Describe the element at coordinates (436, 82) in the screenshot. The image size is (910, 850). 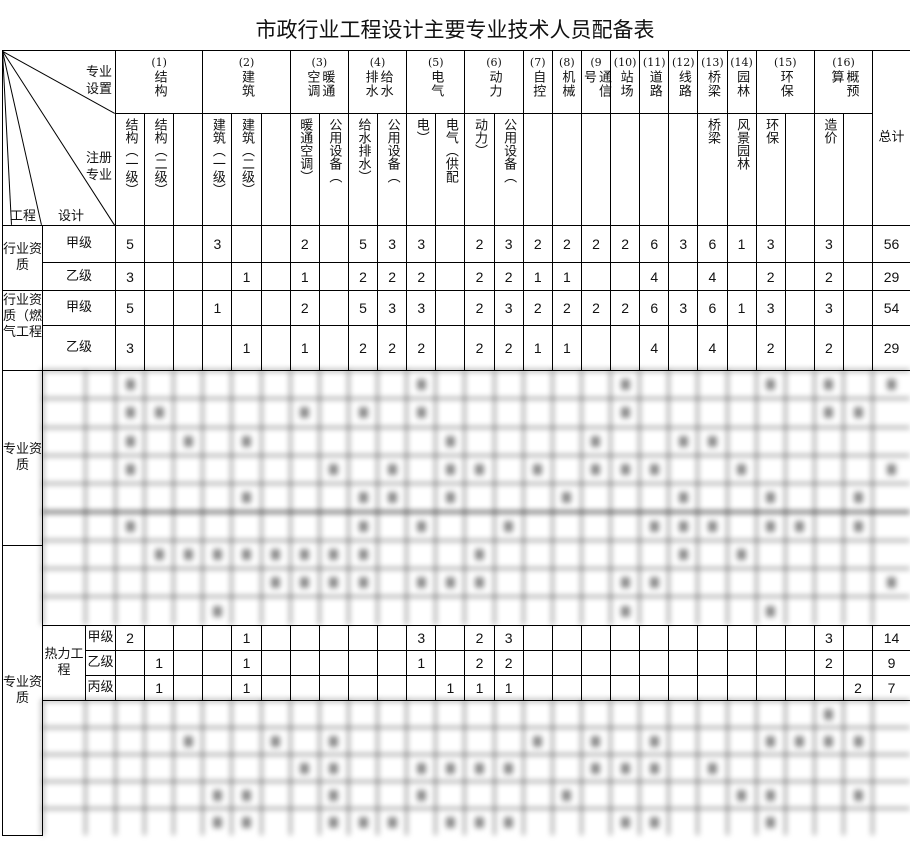
I see `group-header-5: (5) 电气` at that location.